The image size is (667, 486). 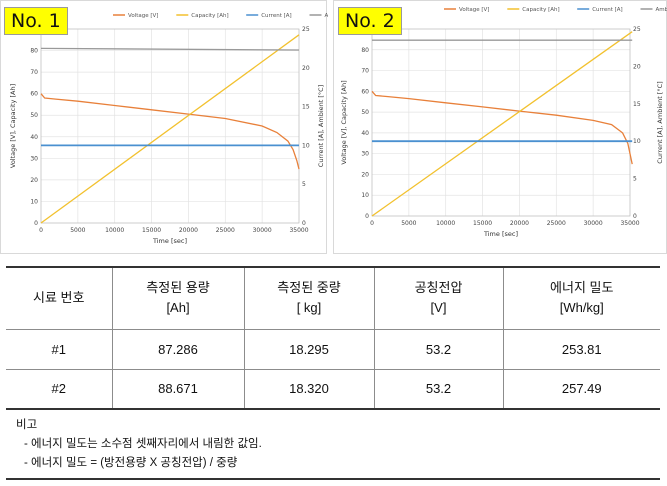 What do you see at coordinates (581, 298) in the screenshot?
I see `header-energy-density: 에너지 밀도 [Wh/kg]` at bounding box center [581, 298].